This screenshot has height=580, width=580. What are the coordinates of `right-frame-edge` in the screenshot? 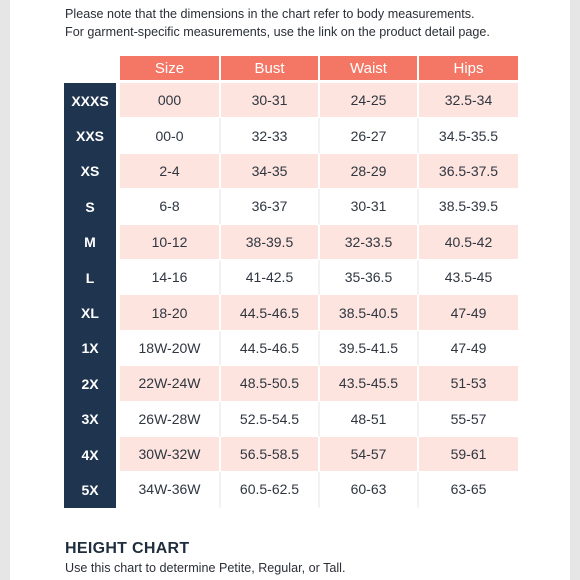 It's located at (575, 290).